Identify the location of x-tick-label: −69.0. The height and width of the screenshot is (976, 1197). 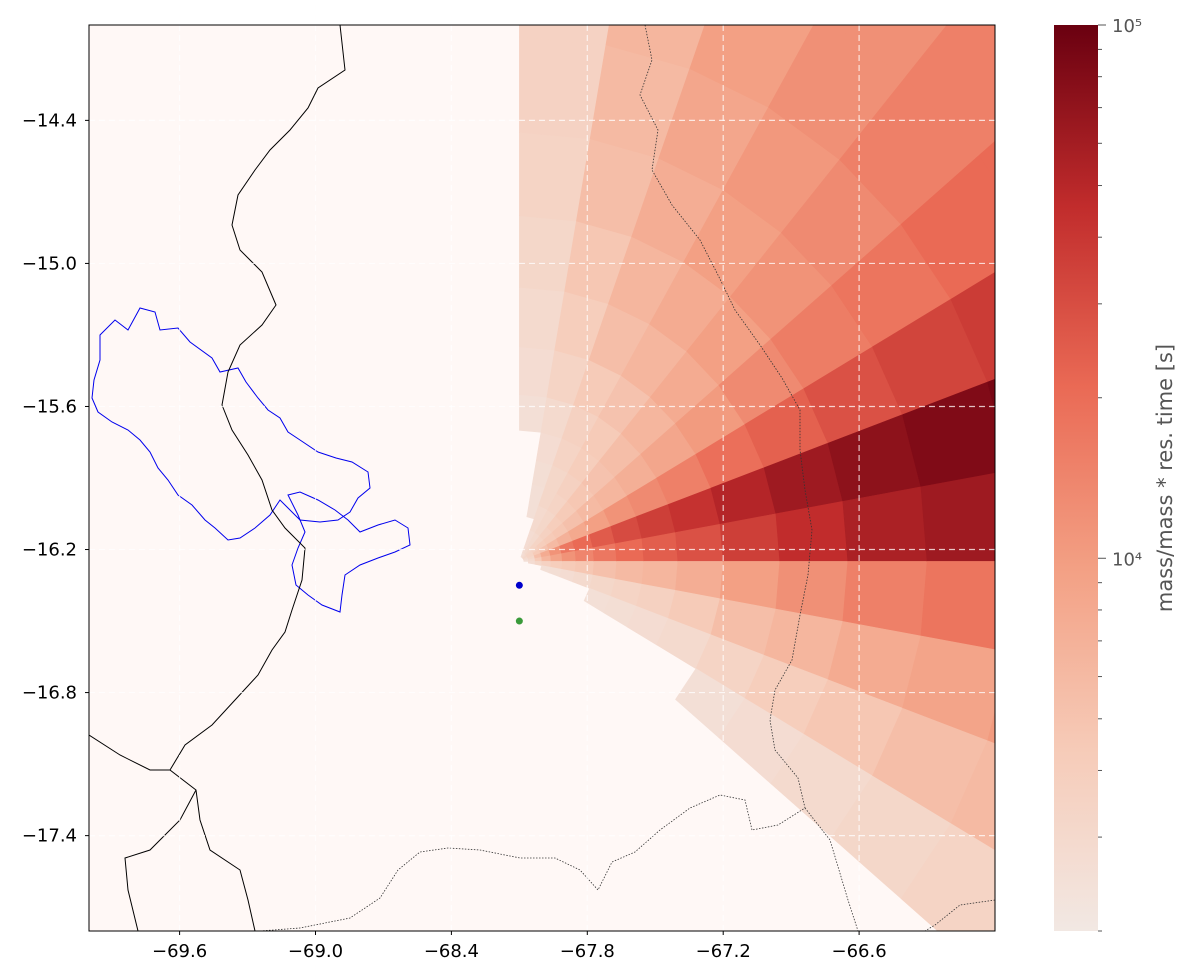
(315, 951).